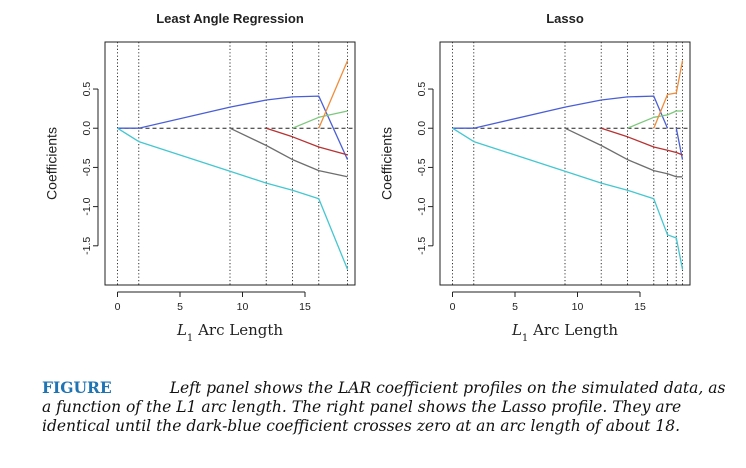  Describe the element at coordinates (230, 18) in the screenshot. I see `panel-title: Least Angle Regression` at that location.